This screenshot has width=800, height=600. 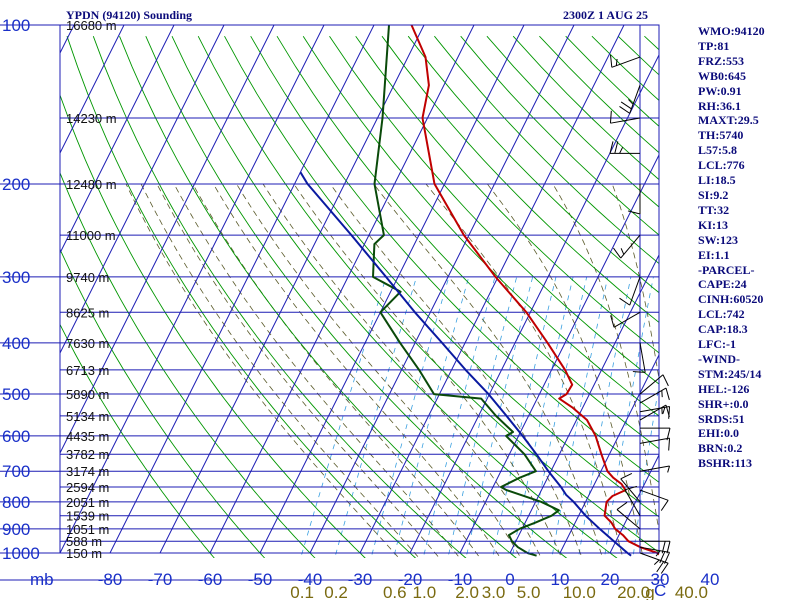 I want to click on sounding-time: 2300Z 1 AUG 25, so click(x=606, y=15).